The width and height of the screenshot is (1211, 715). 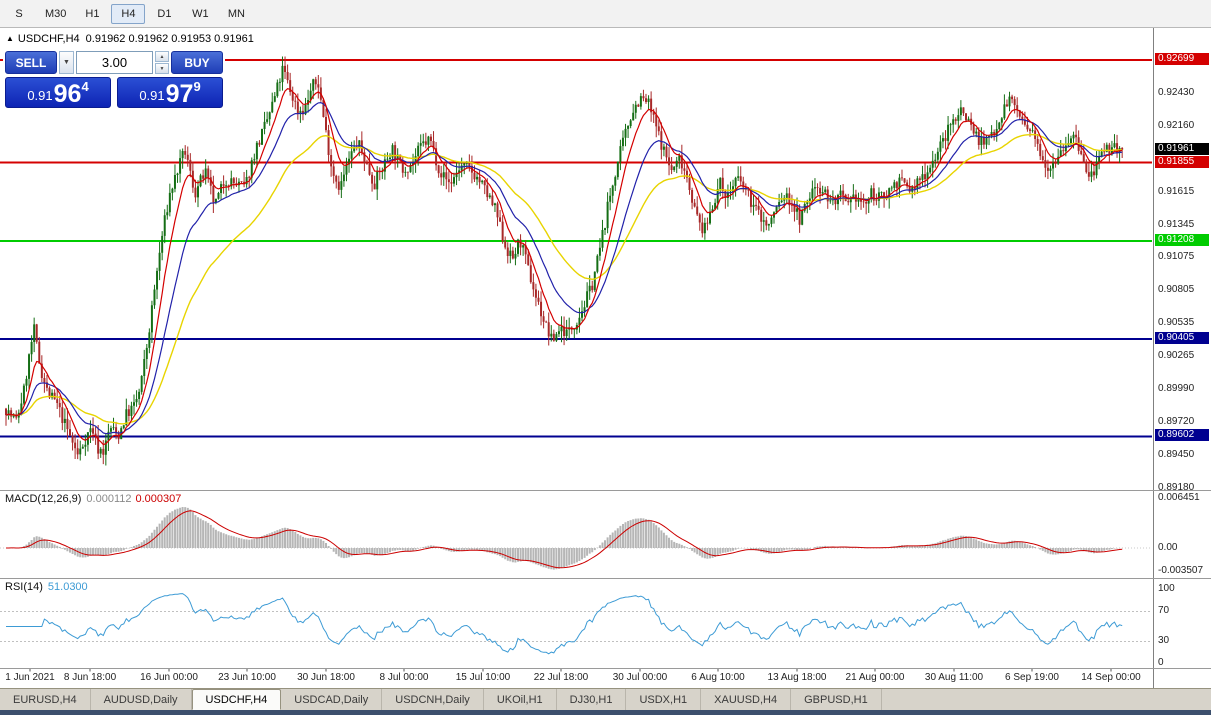 What do you see at coordinates (179, 94) in the screenshot?
I see `ask-price-big-digits: 97` at bounding box center [179, 94].